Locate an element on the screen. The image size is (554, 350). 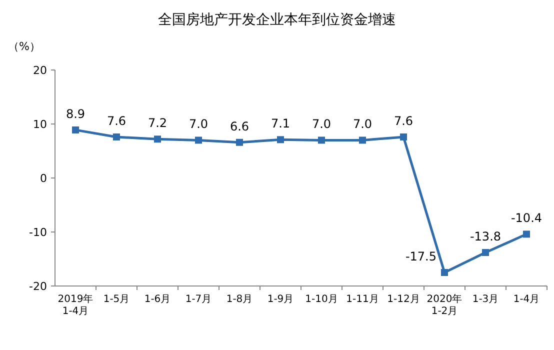
y-tick-label: -20 is located at coordinates (38, 286).